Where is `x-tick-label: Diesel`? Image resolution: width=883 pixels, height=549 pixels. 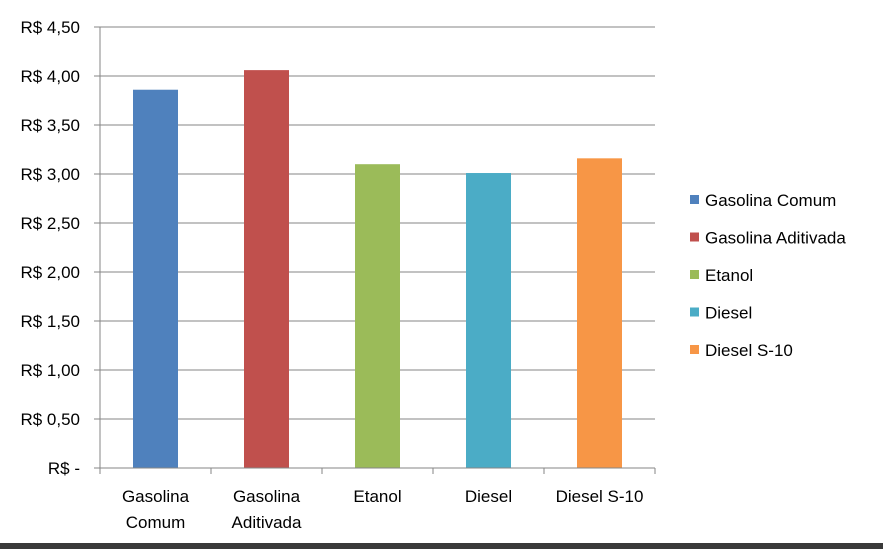 x-tick-label: Diesel is located at coordinates (488, 496).